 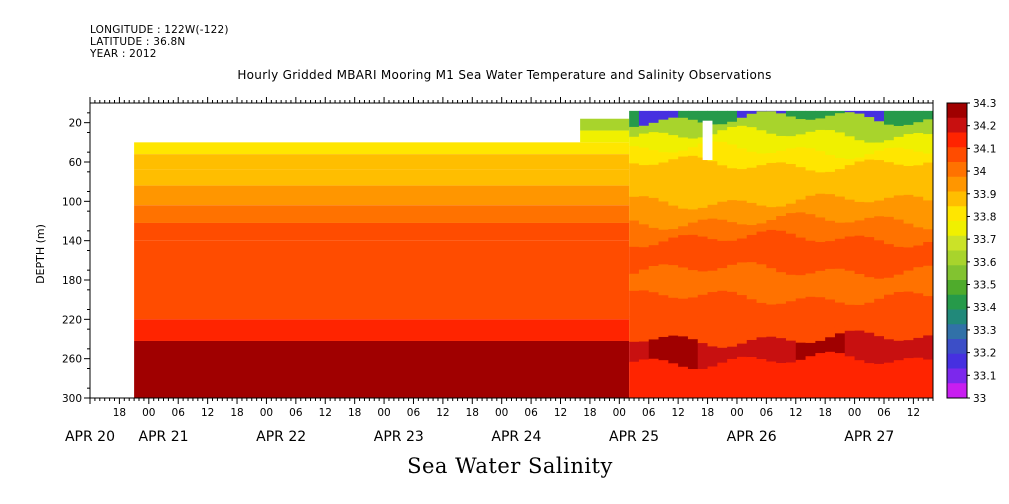 I want to click on x-tick-label: 12, so click(x=677, y=413).